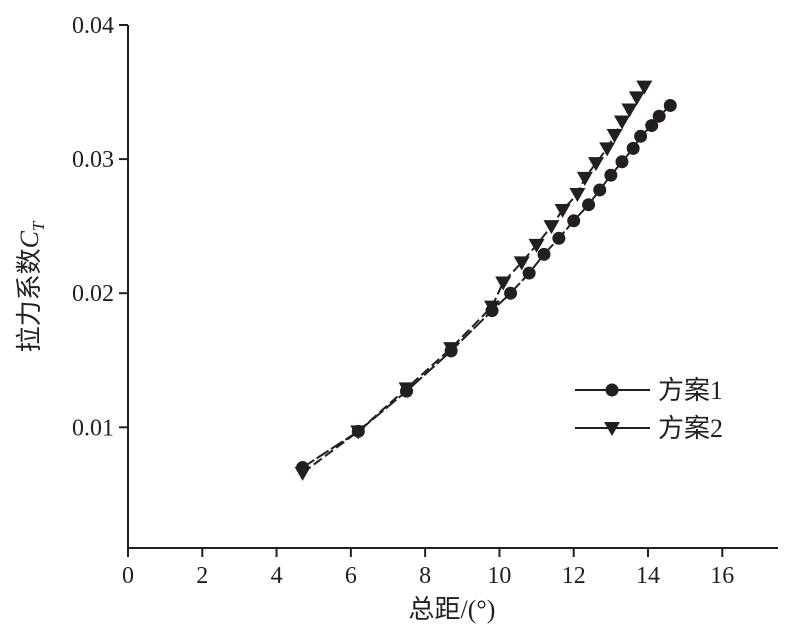  What do you see at coordinates (722, 576) in the screenshot?
I see `x-tick-label: 16` at bounding box center [722, 576].